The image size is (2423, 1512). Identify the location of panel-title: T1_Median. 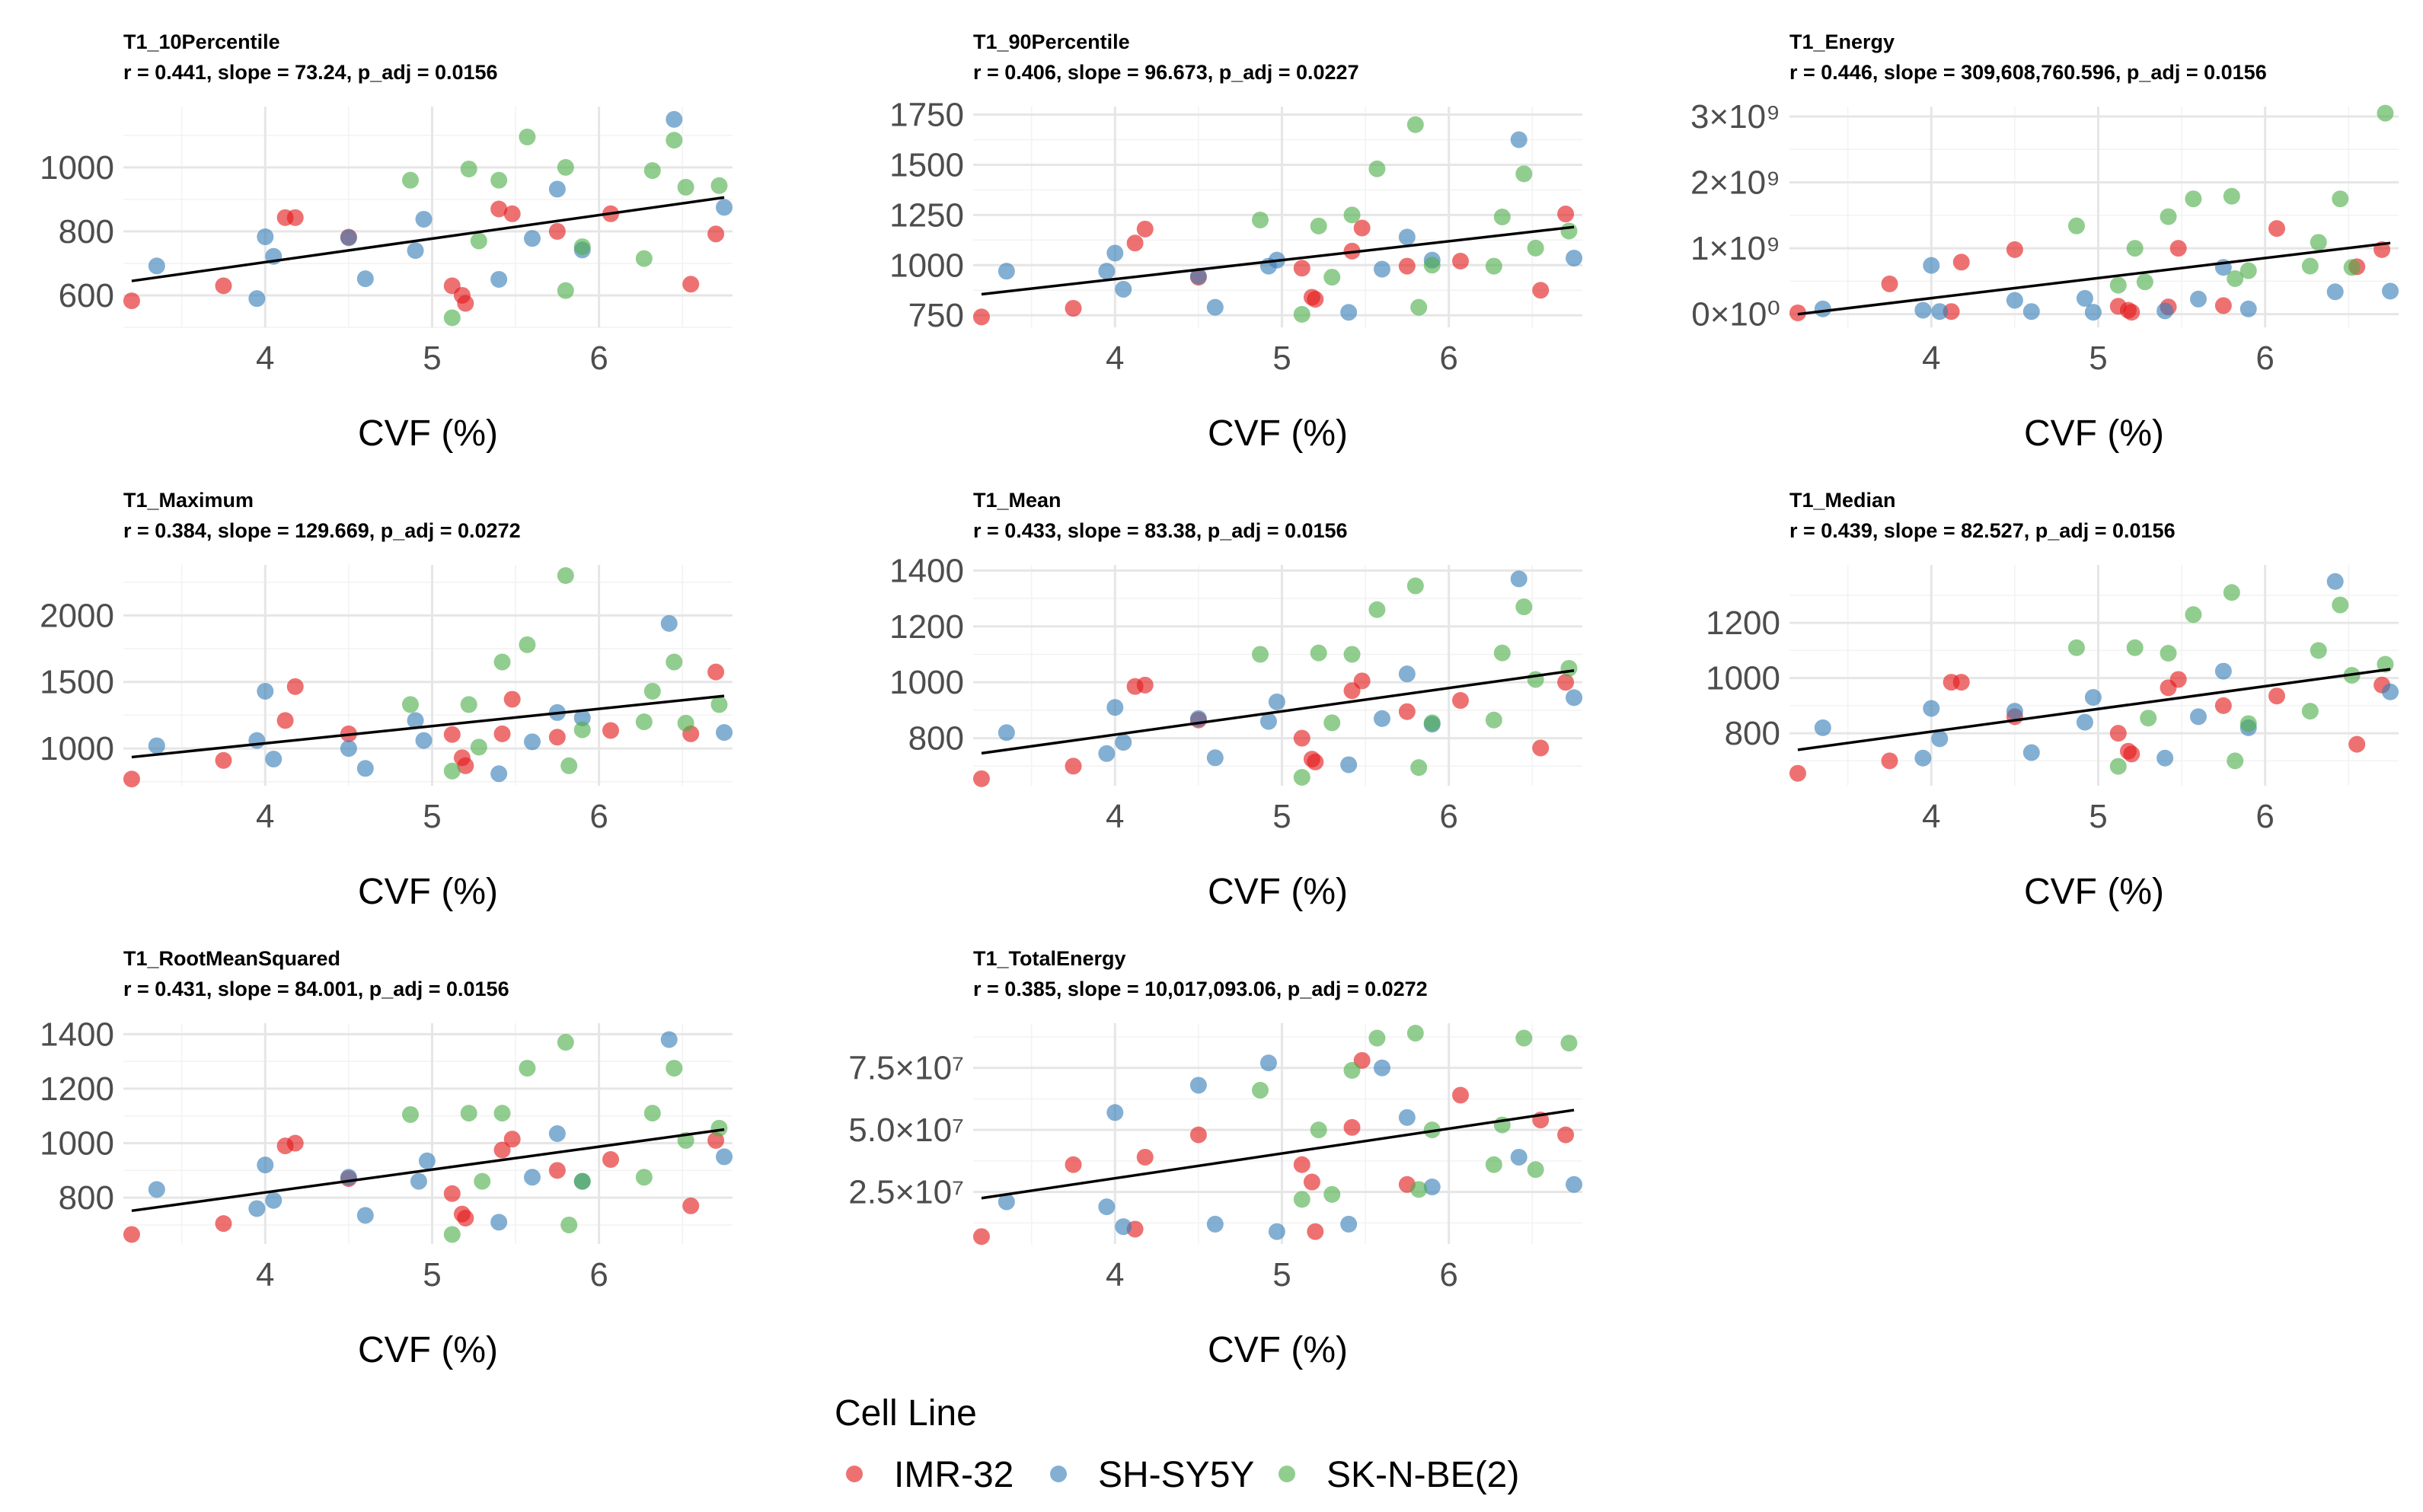
(1843, 501).